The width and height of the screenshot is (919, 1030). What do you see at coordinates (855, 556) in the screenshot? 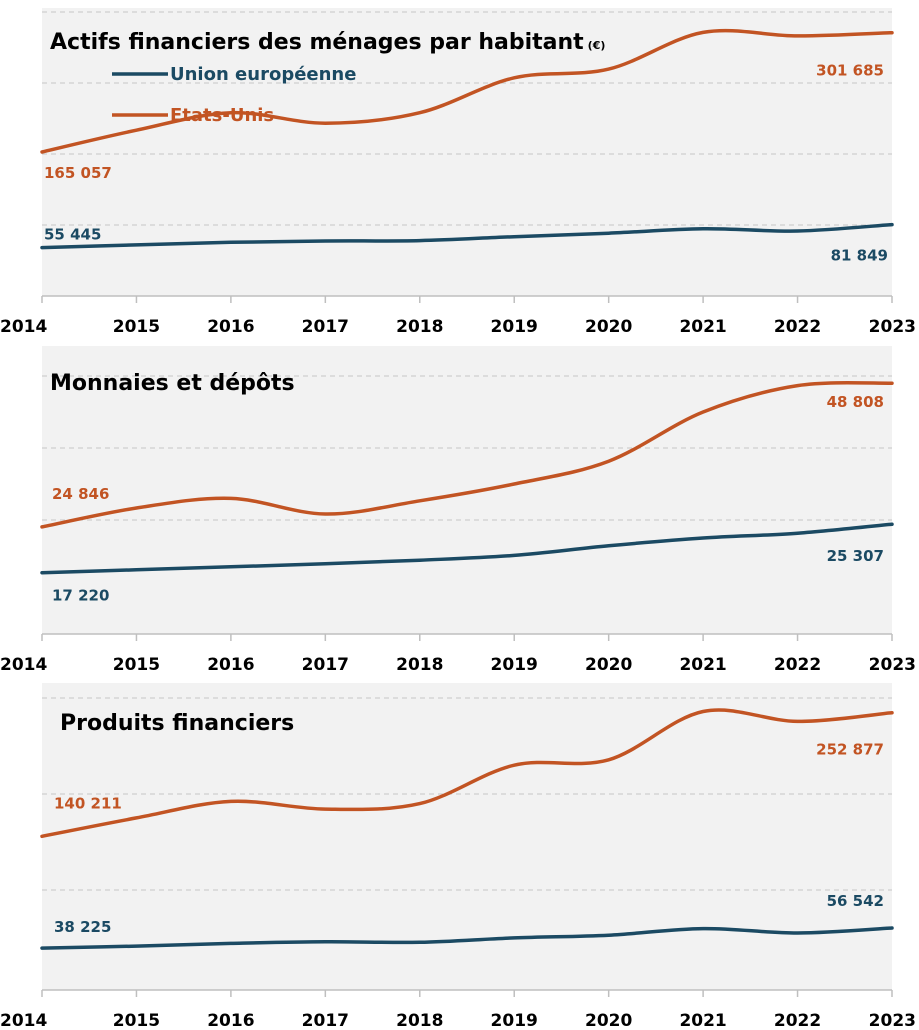
I see `data-label-eu: 25 307` at bounding box center [855, 556].